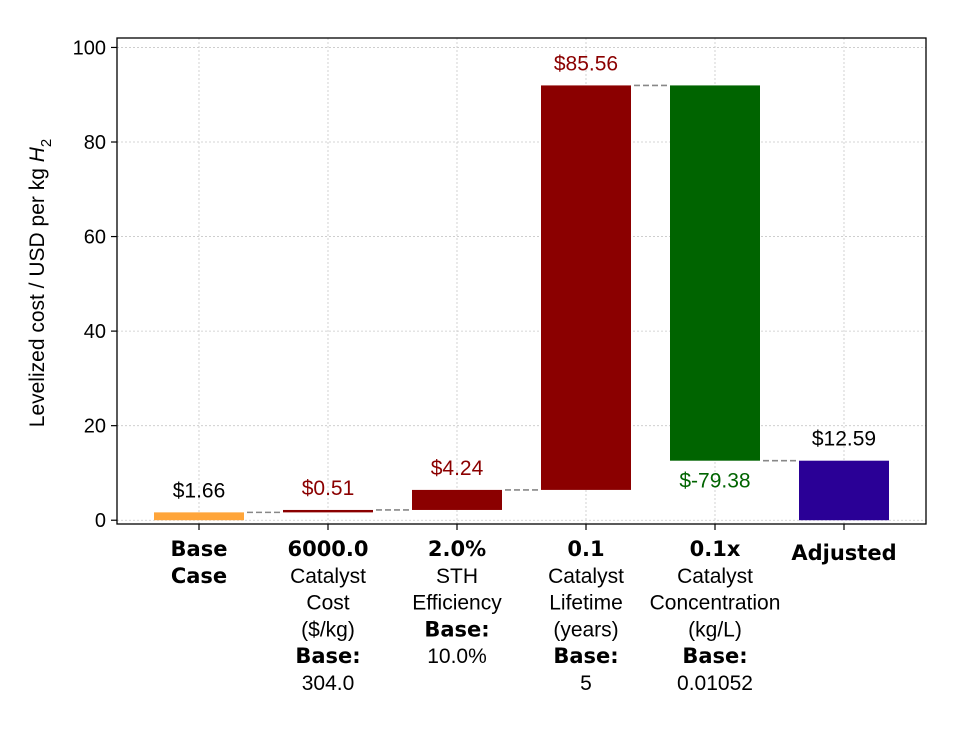 The width and height of the screenshot is (975, 750). What do you see at coordinates (199, 549) in the screenshot?
I see `x-category-label-0-line-0: Base` at bounding box center [199, 549].